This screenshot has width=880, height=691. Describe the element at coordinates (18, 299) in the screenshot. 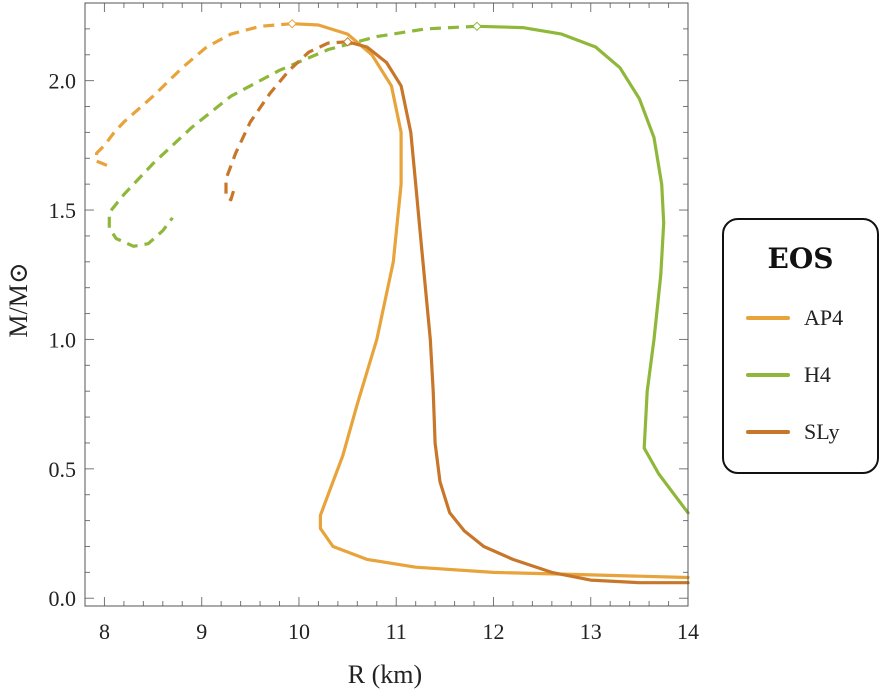

I see `y-axis-label: M/M⊙` at that location.